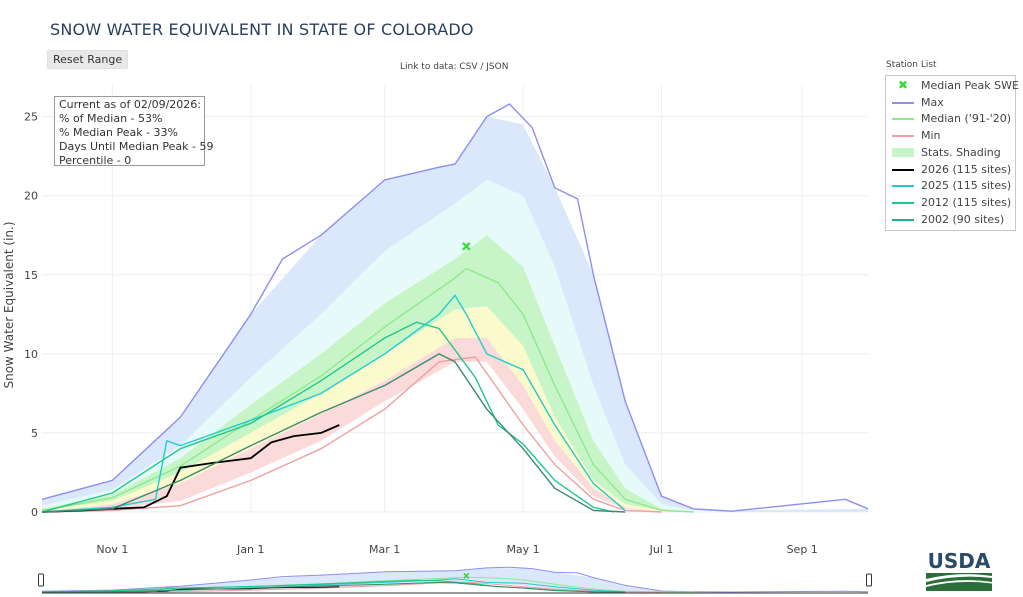  Describe the element at coordinates (41, 580) in the screenshot. I see `range-handle-left` at that location.